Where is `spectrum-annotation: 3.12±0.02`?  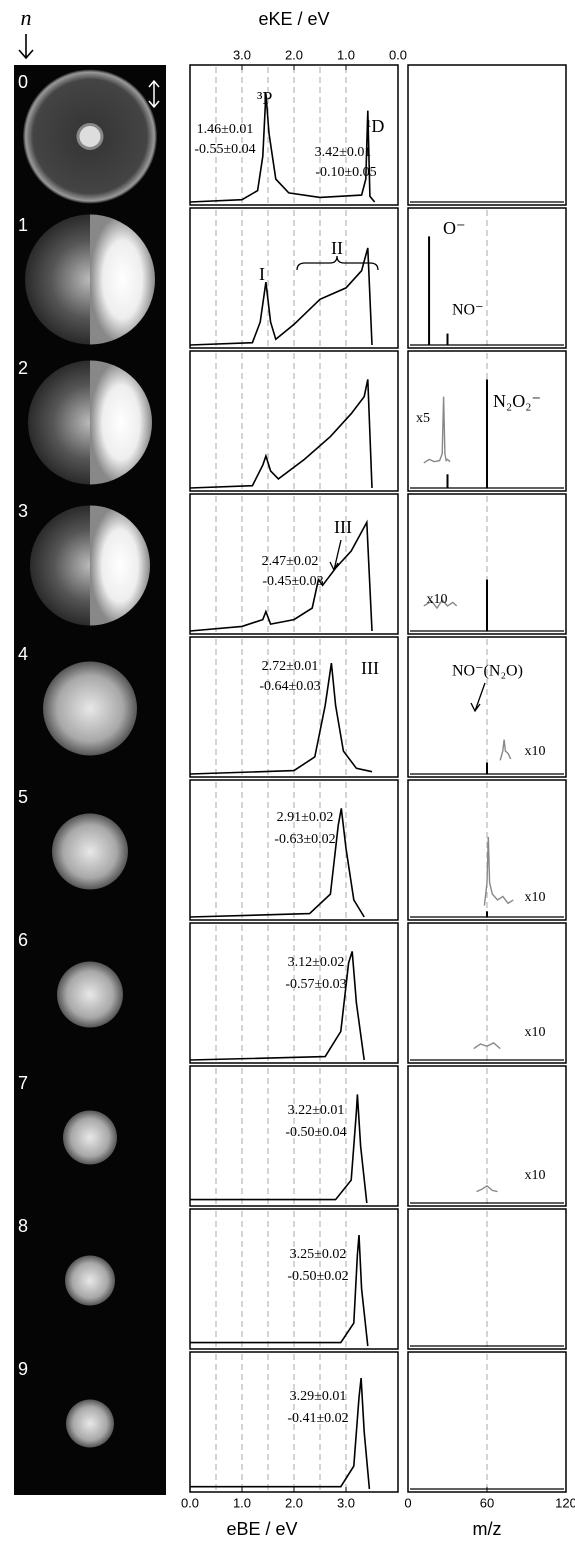 spectrum-annotation: 3.12±0.02 is located at coordinates (316, 962).